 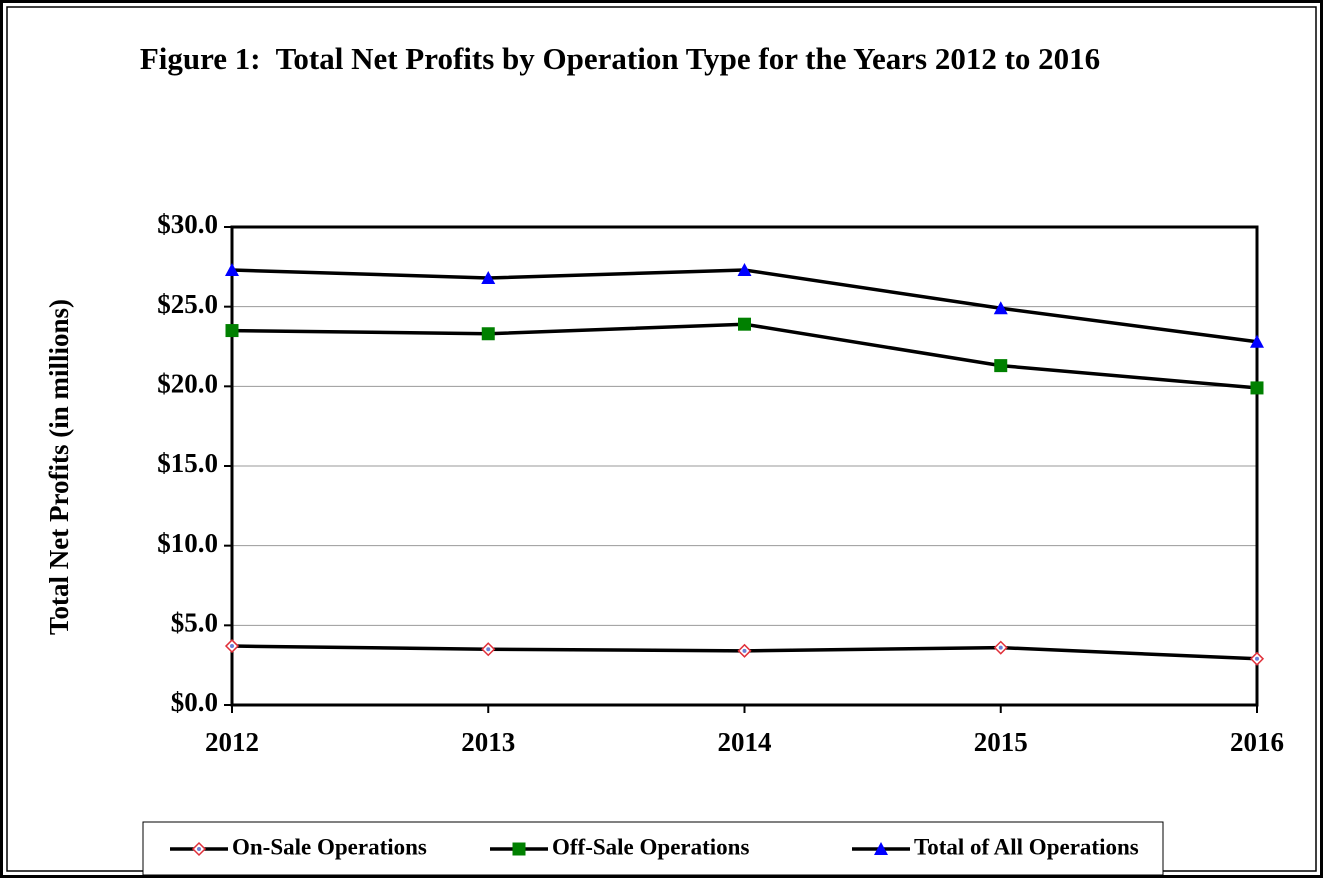 I want to click on x-tick-label: 2012, so click(x=232, y=742).